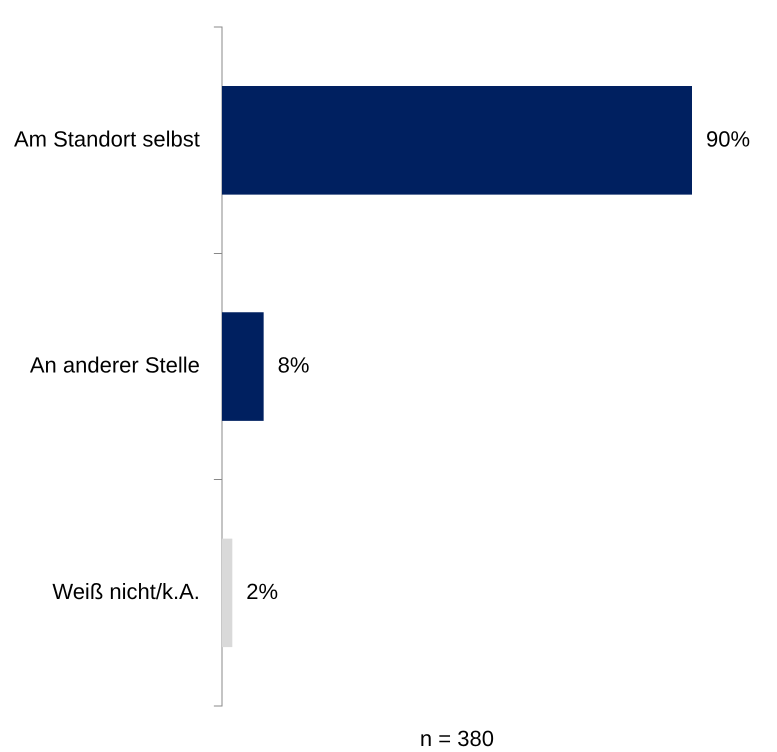 This screenshot has height=752, width=777. I want to click on data-label: 90%, so click(728, 139).